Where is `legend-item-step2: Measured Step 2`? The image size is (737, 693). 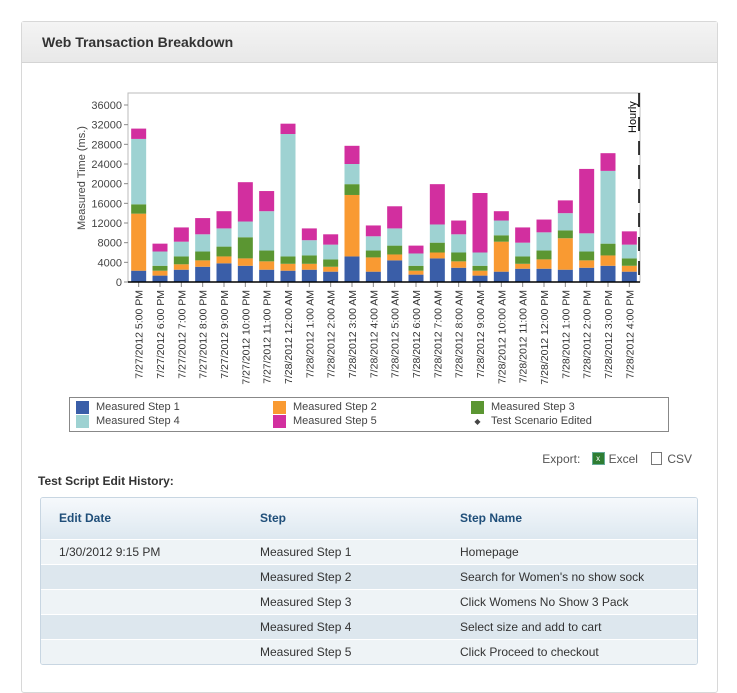
legend-item-step2: Measured Step 2 is located at coordinates (325, 407).